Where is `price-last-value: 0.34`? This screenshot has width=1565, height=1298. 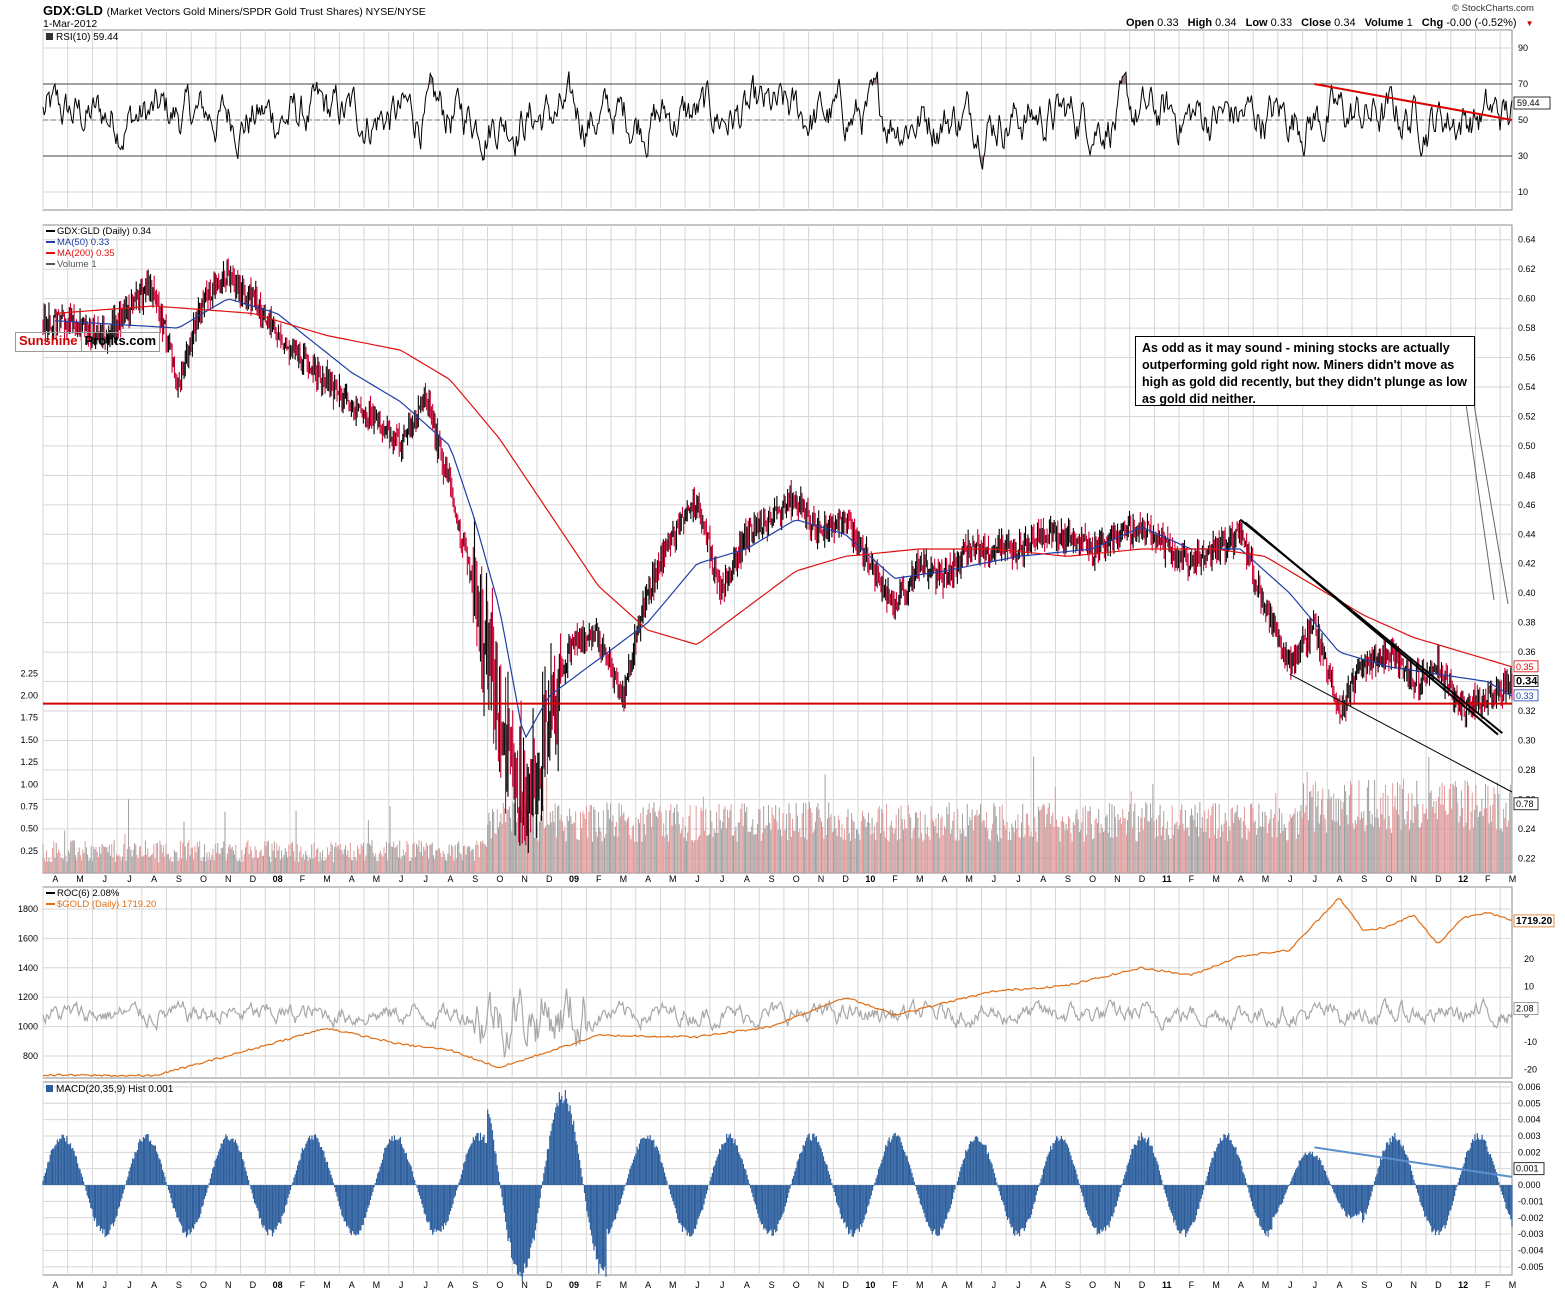 price-last-value: 0.34 is located at coordinates (1527, 682).